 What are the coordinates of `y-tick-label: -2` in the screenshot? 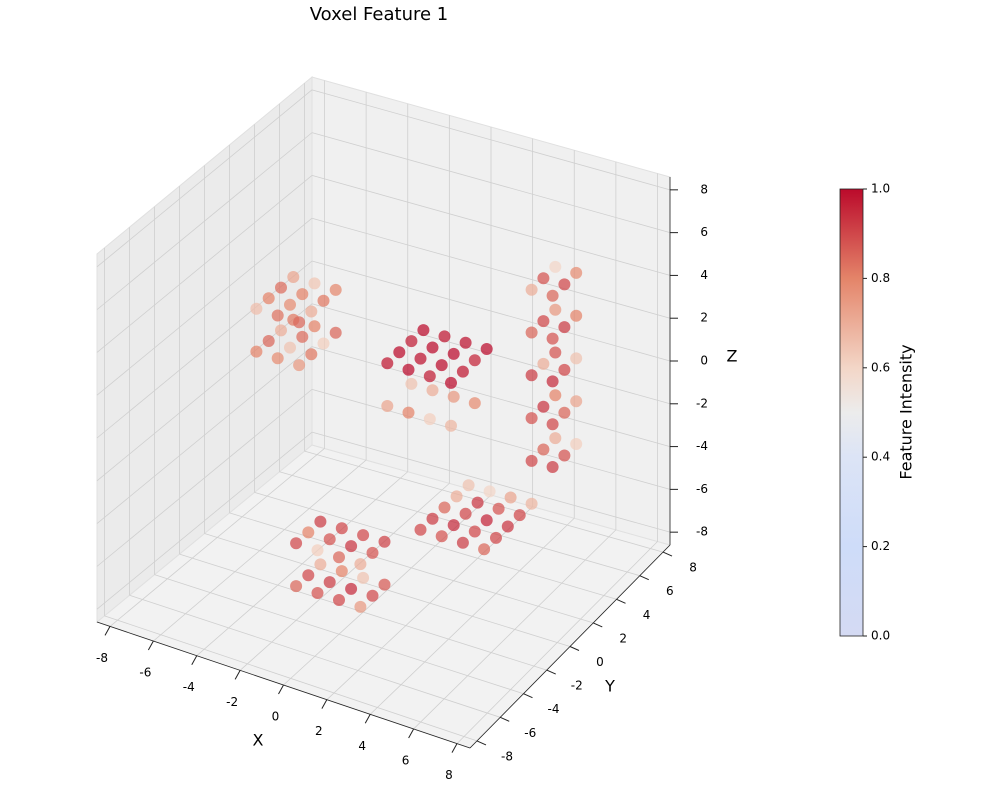 It's located at (577, 686).